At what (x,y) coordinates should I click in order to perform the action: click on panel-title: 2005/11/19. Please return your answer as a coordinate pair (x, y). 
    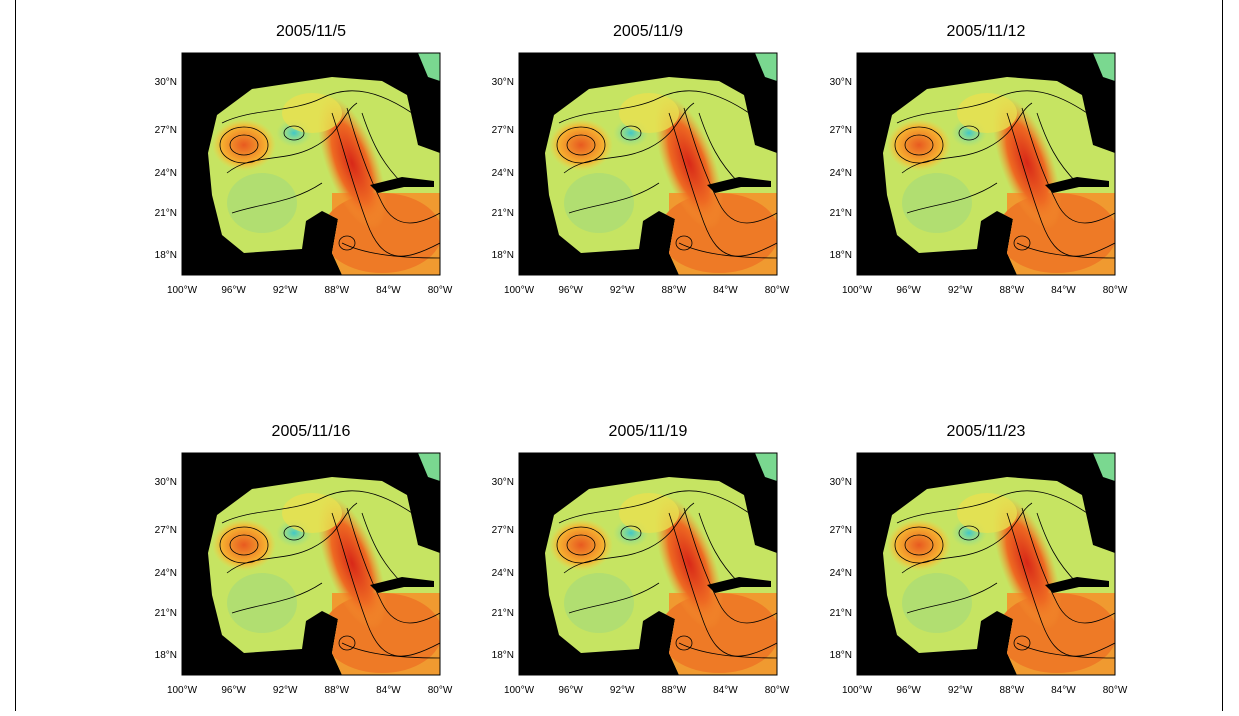
    Looking at the image, I should click on (648, 431).